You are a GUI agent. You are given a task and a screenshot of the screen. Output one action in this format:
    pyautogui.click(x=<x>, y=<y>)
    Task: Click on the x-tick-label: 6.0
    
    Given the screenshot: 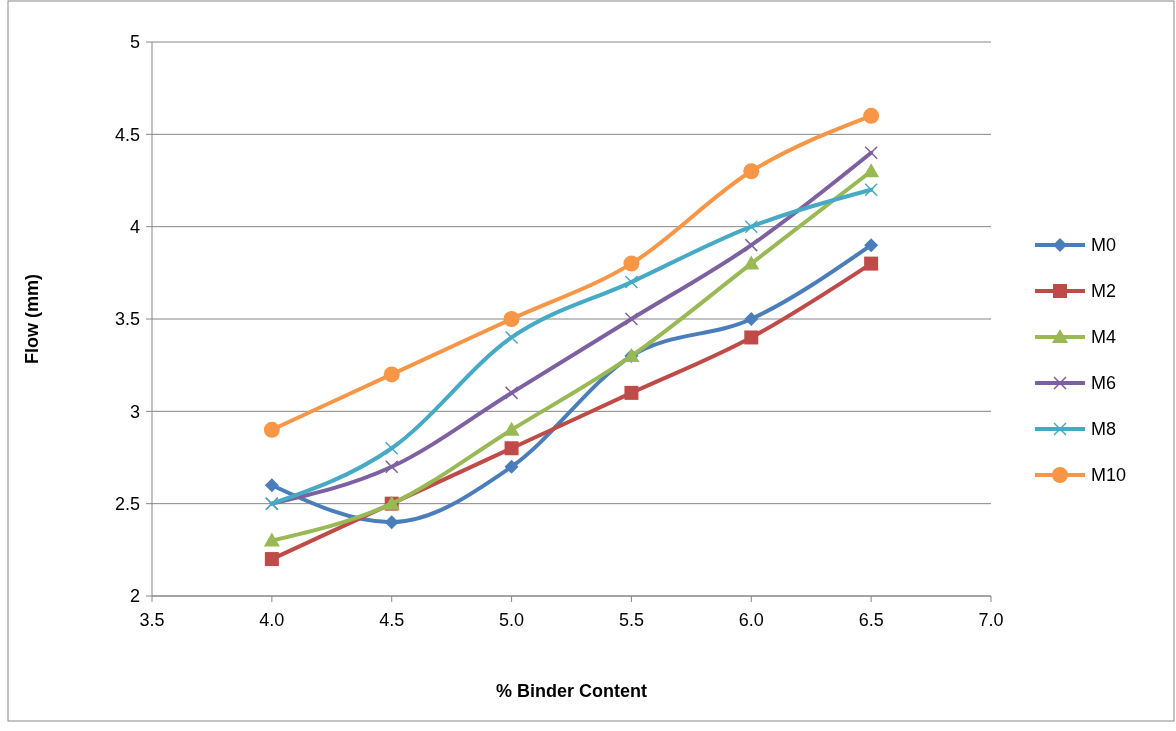 What is the action you would take?
    pyautogui.click(x=751, y=620)
    